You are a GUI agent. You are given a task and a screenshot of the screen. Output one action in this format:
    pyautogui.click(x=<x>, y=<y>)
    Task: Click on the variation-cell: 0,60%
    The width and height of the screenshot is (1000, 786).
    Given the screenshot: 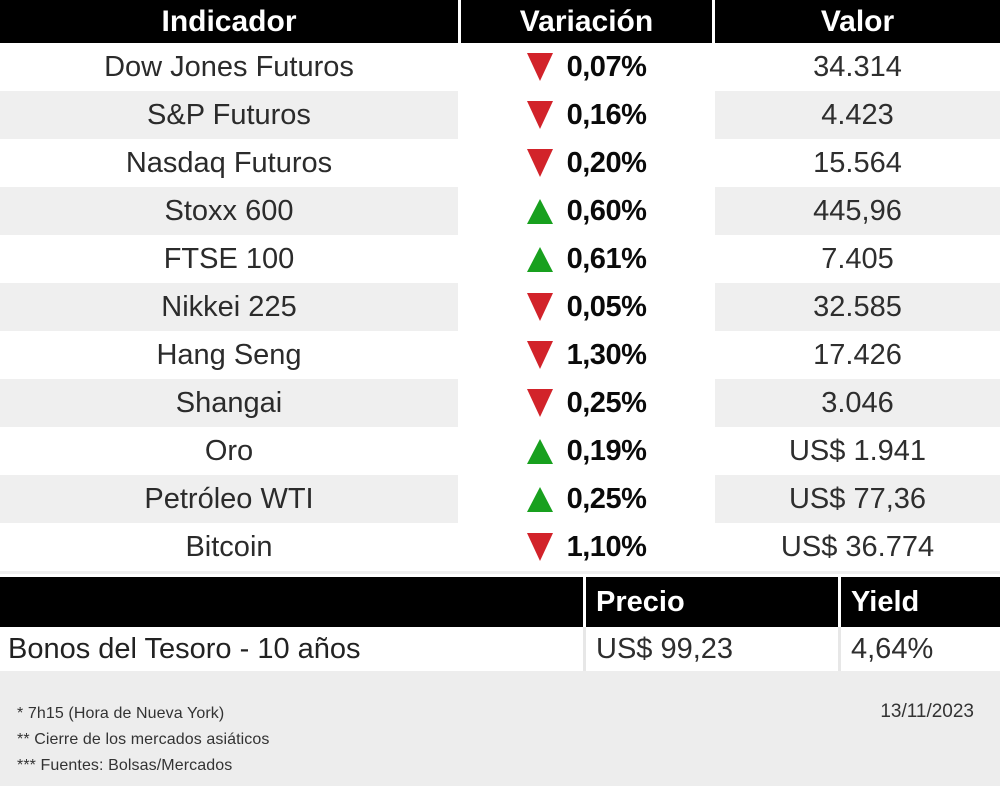 What is the action you would take?
    pyautogui.click(x=586, y=211)
    